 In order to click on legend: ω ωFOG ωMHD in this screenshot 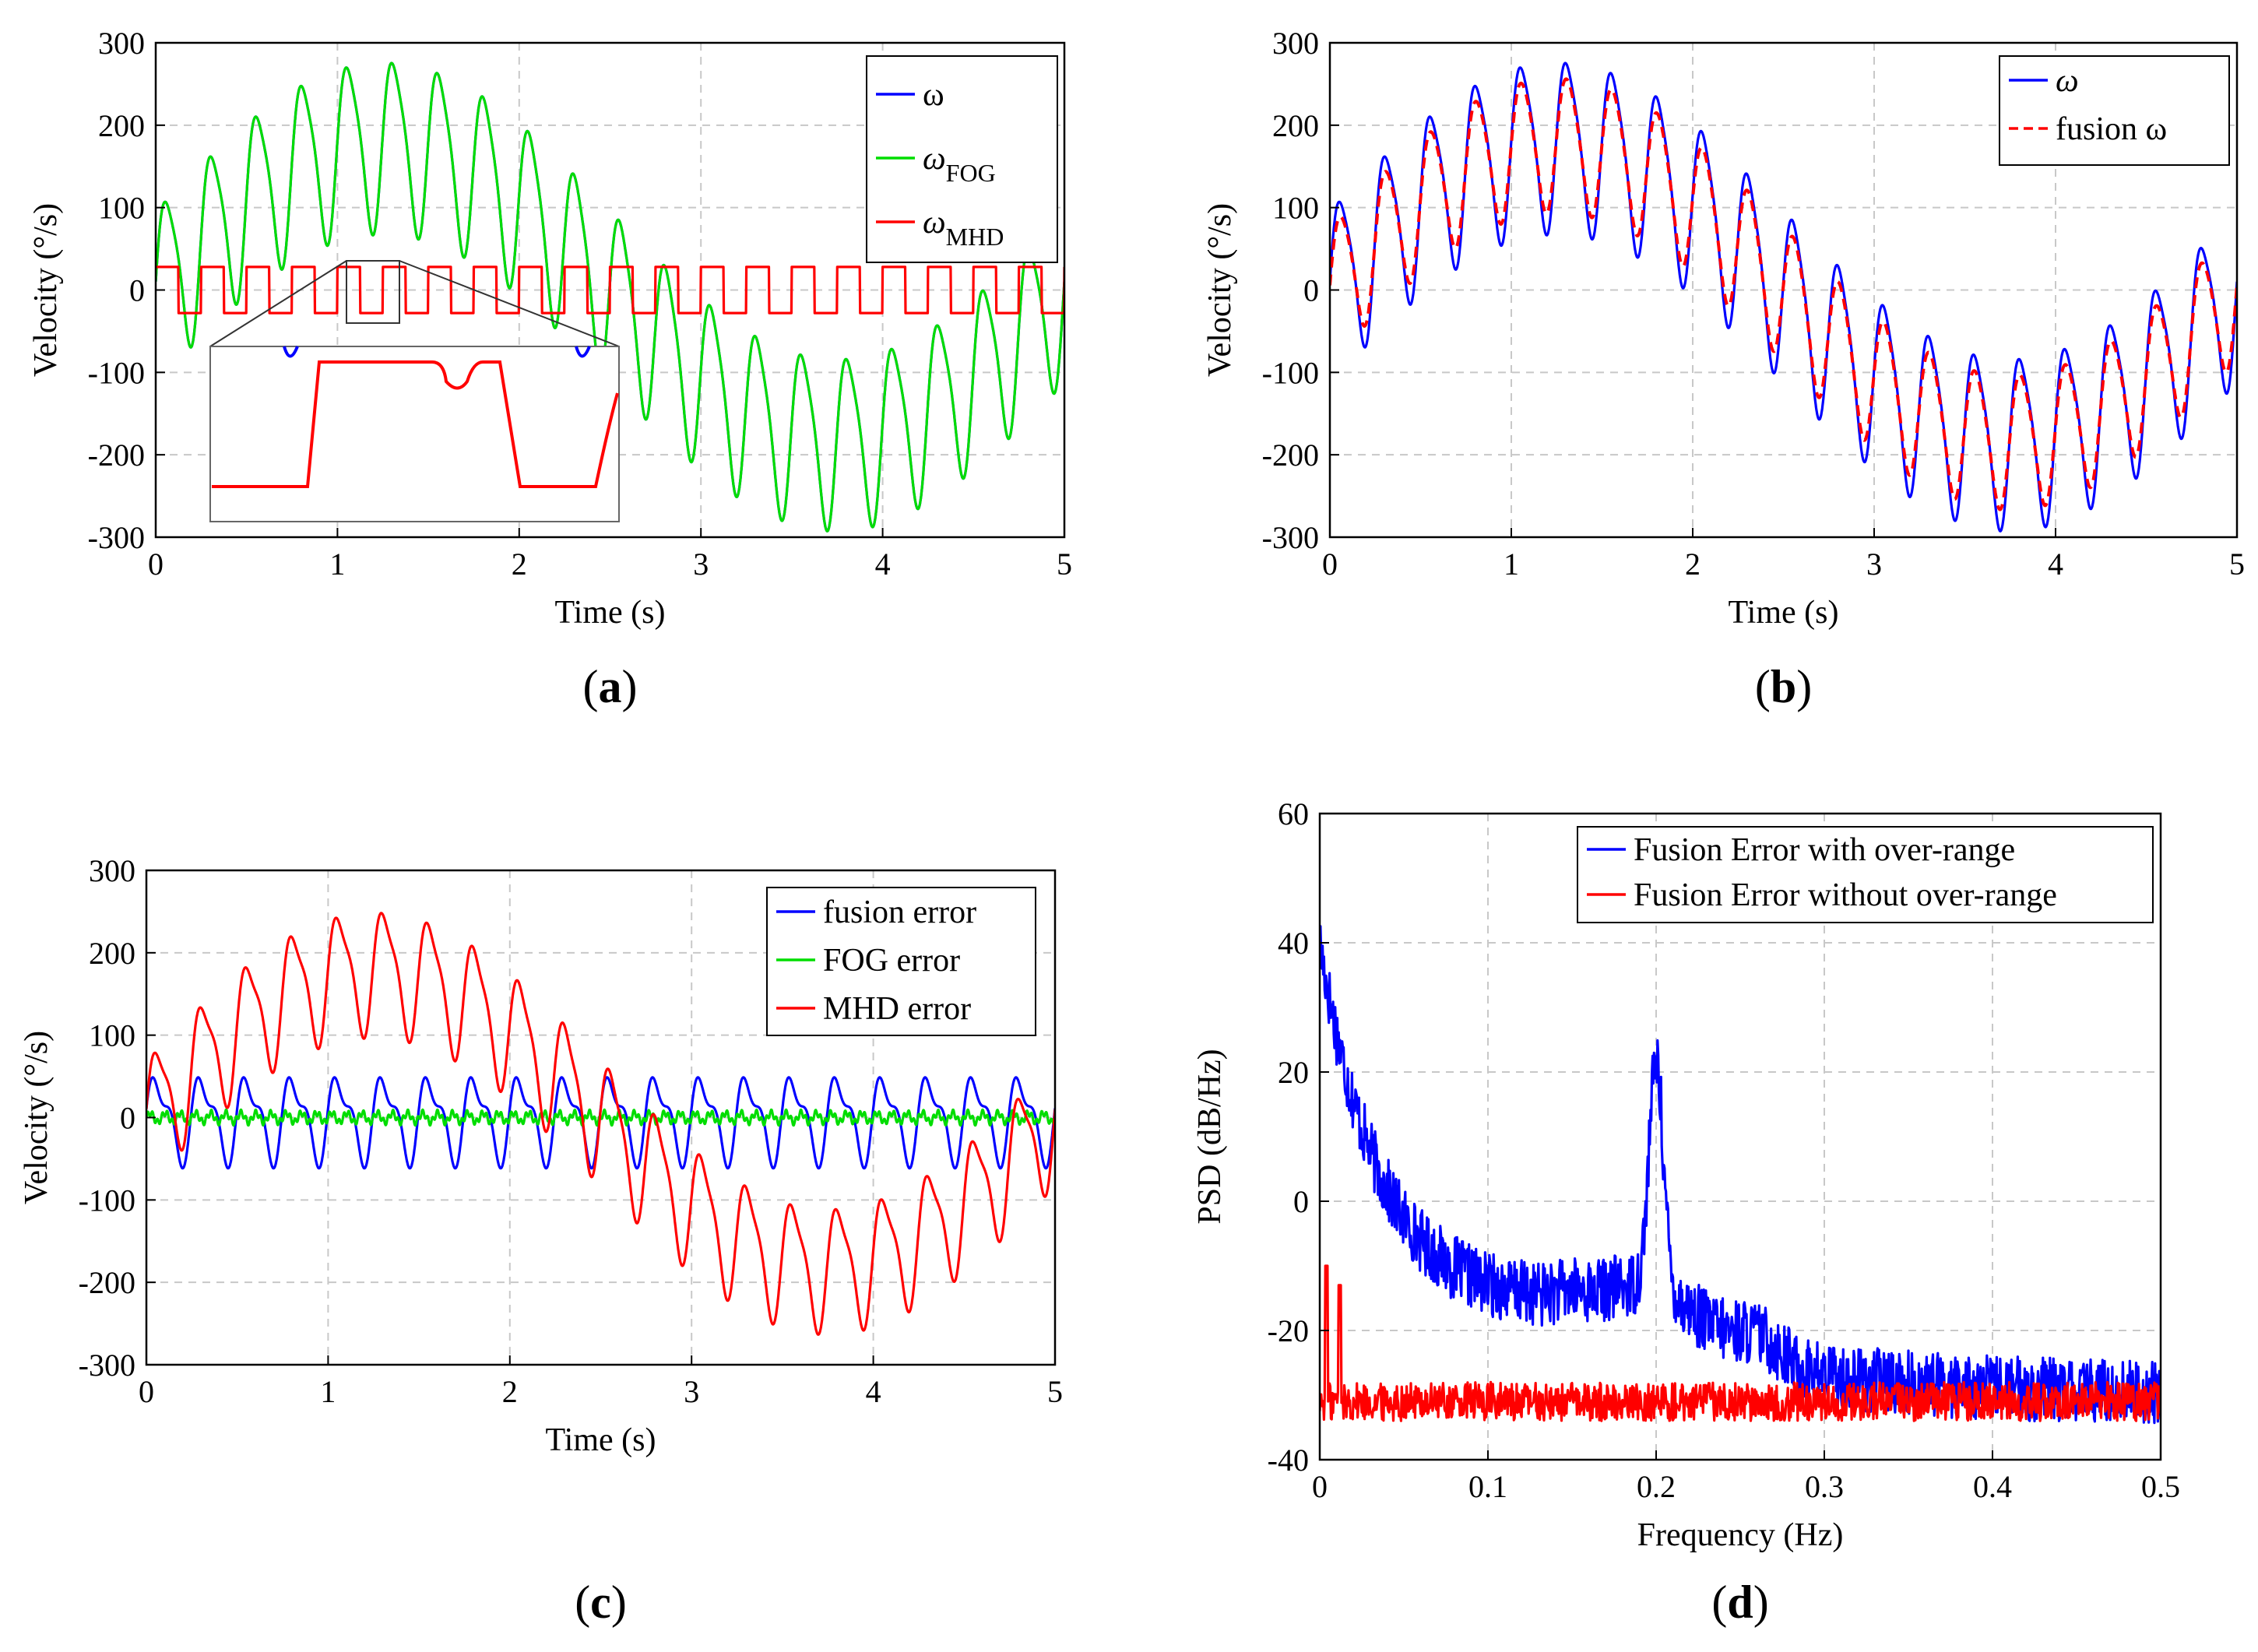, I will do `click(962, 159)`.